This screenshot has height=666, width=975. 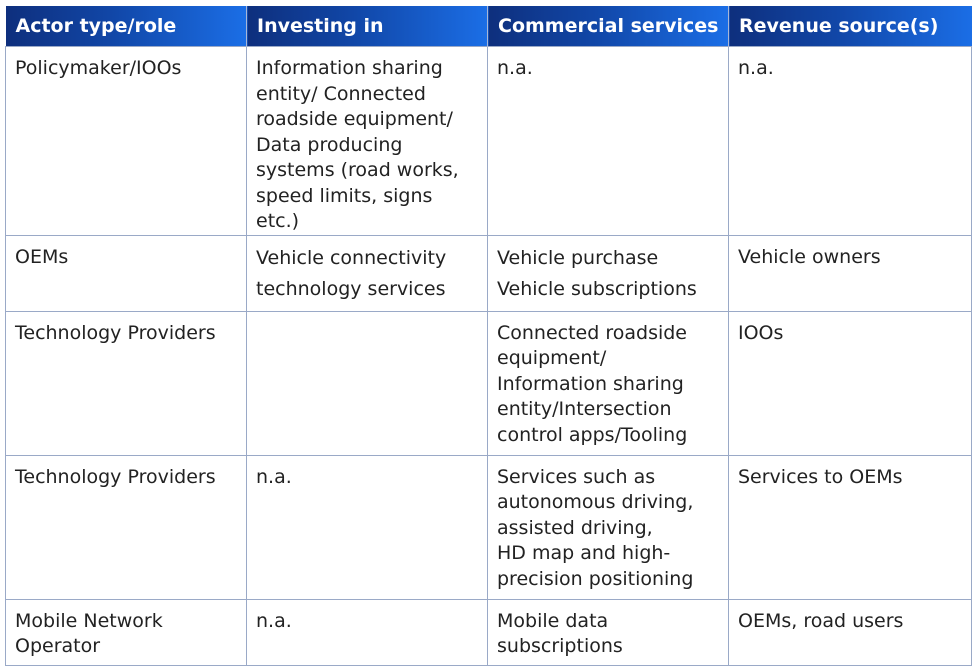 I want to click on cell-services-line: Vehicle subscriptions, so click(x=597, y=288).